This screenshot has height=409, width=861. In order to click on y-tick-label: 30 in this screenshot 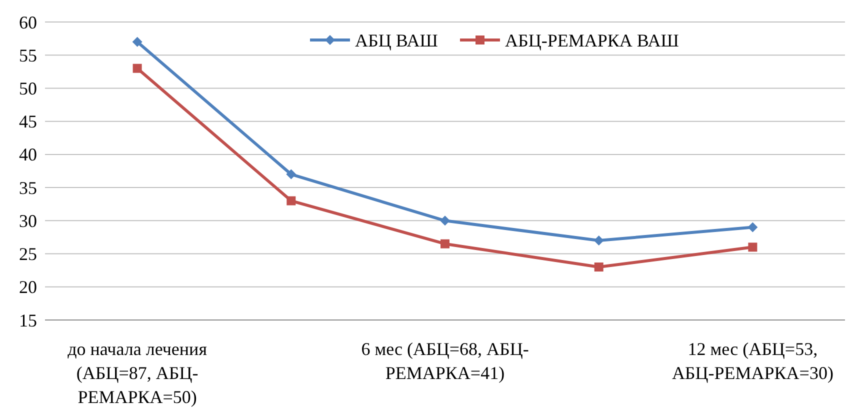, I will do `click(28, 220)`.